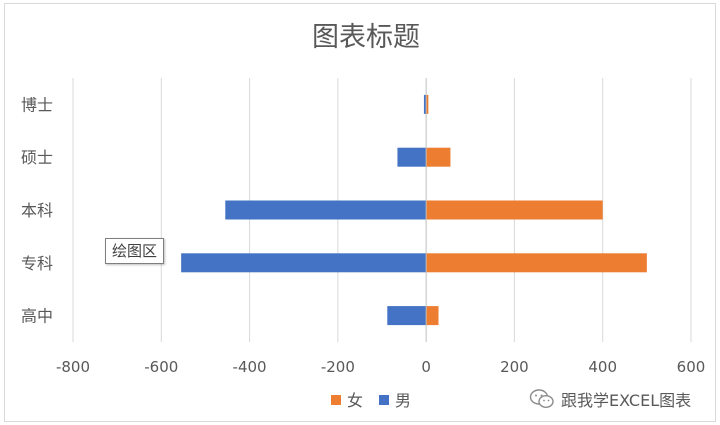 The height and width of the screenshot is (425, 720). Describe the element at coordinates (37, 104) in the screenshot. I see `y-category-label: 博士` at that location.